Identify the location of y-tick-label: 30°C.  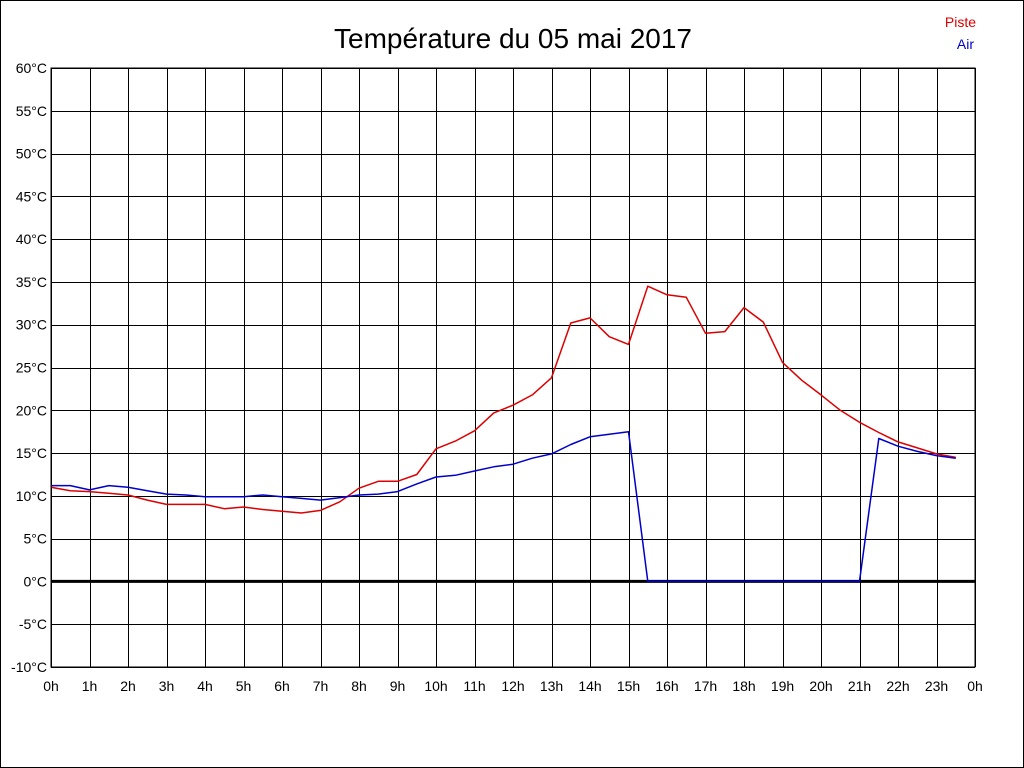
(31, 325).